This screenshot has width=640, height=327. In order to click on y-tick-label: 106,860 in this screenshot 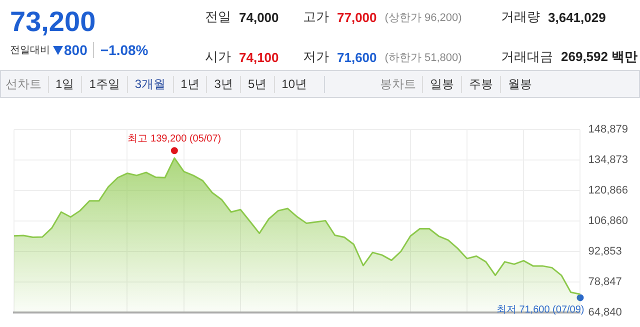, I will do `click(608, 221)`.